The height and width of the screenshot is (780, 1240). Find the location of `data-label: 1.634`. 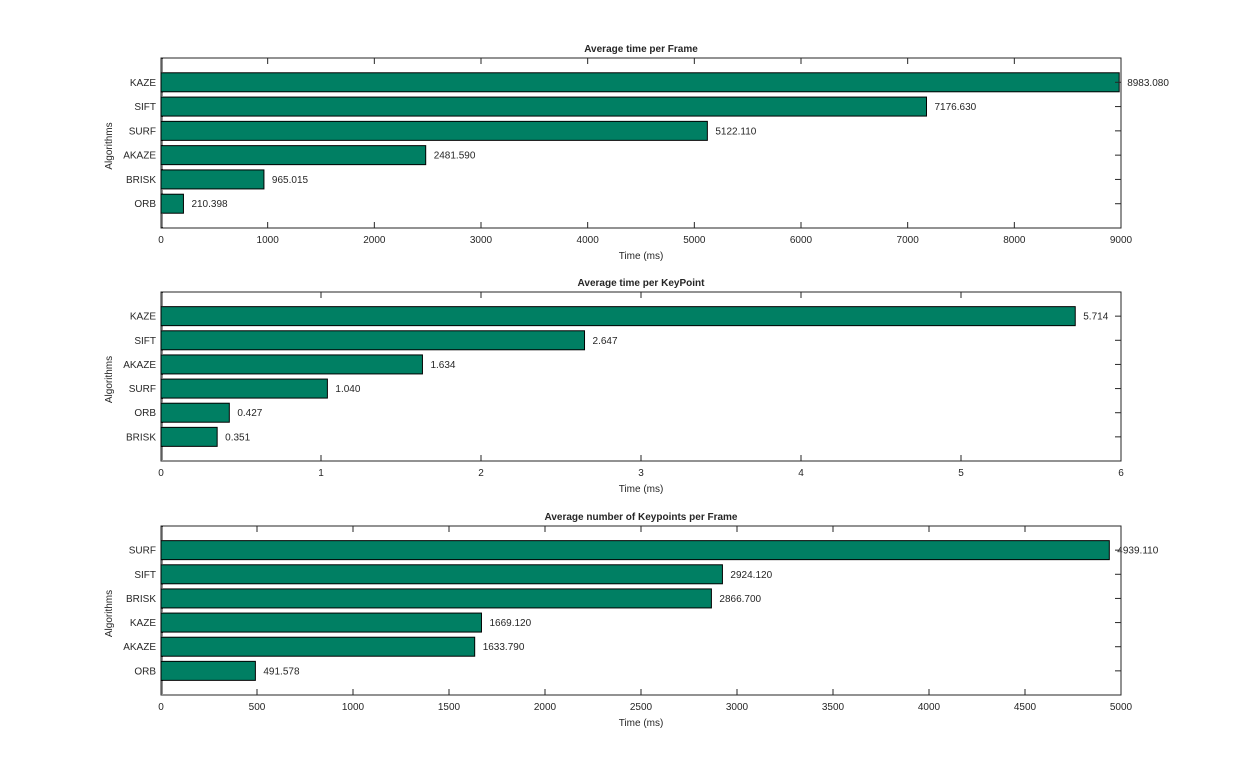

data-label: 1.634 is located at coordinates (442, 365).